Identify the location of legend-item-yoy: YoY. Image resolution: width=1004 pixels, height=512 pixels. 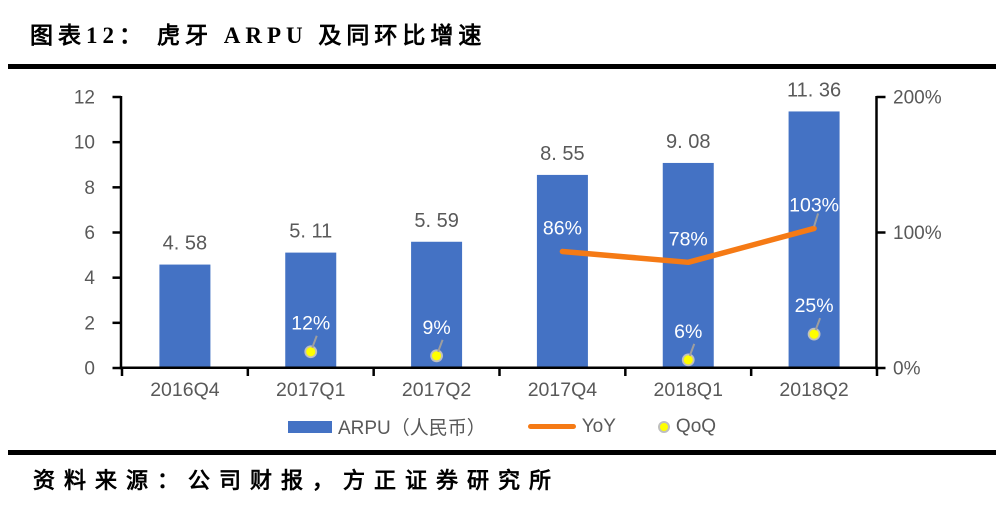
(571, 426).